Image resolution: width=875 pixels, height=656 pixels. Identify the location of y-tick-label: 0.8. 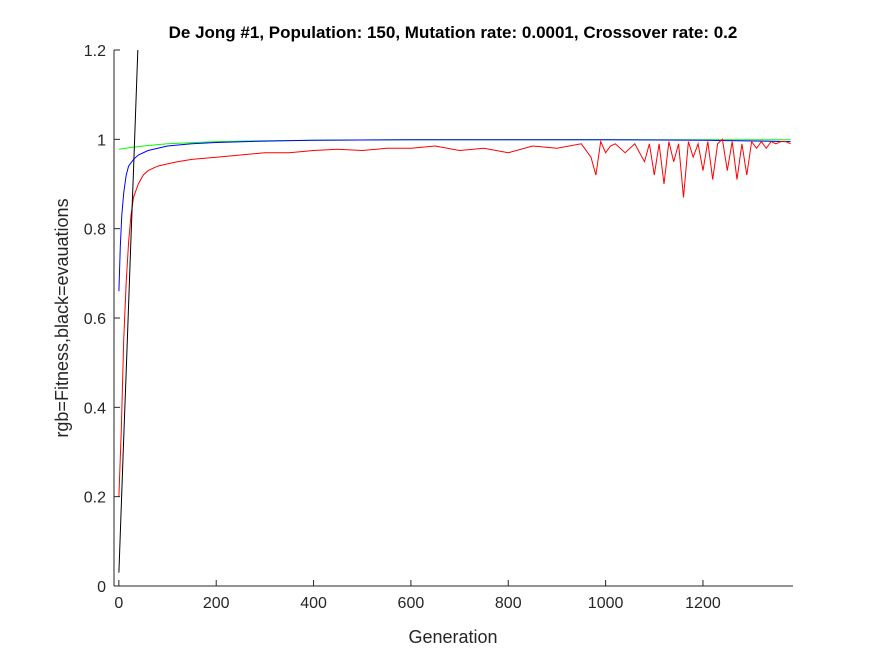
(95, 230).